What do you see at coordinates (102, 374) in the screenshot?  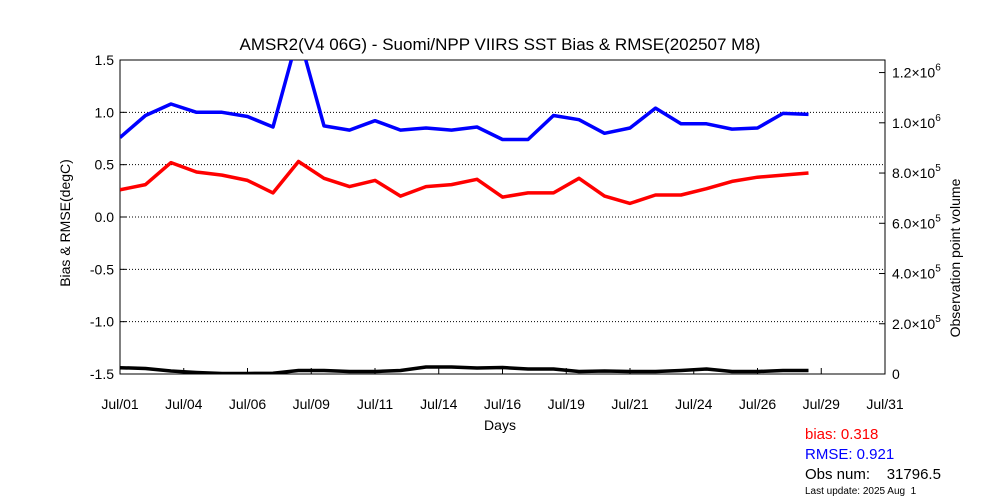 I see `y-tick-label: -1.5` at bounding box center [102, 374].